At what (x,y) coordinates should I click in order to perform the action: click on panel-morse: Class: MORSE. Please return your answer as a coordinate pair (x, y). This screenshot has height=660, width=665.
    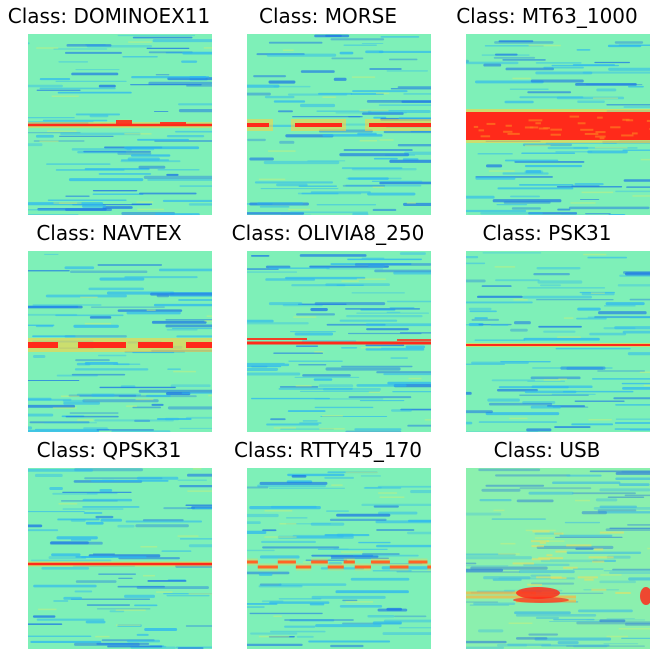
    Looking at the image, I should click on (328, 107).